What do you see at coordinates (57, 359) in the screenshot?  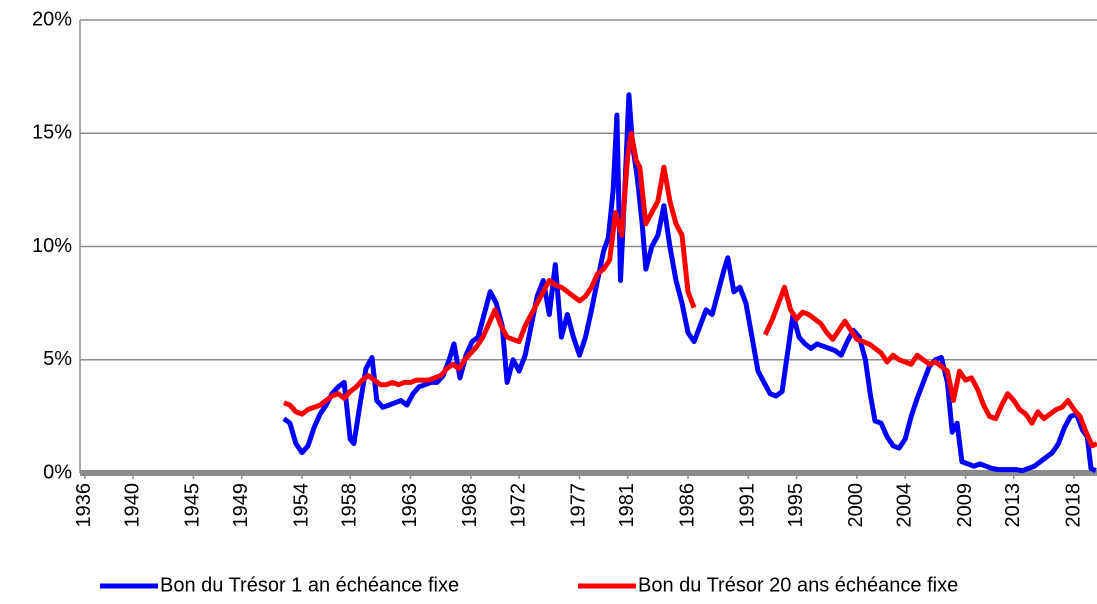 I see `y-tick-label: 5%` at bounding box center [57, 359].